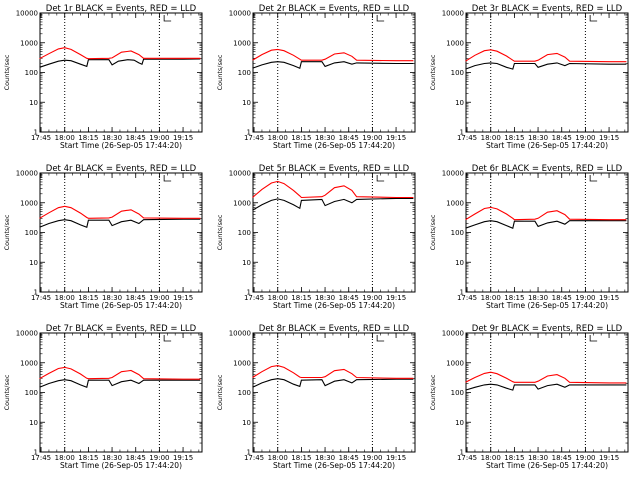 The height and width of the screenshot is (480, 640). Describe the element at coordinates (121, 169) in the screenshot. I see `panel-title: Det 4r BLACK = Events, RED = LLD` at that location.